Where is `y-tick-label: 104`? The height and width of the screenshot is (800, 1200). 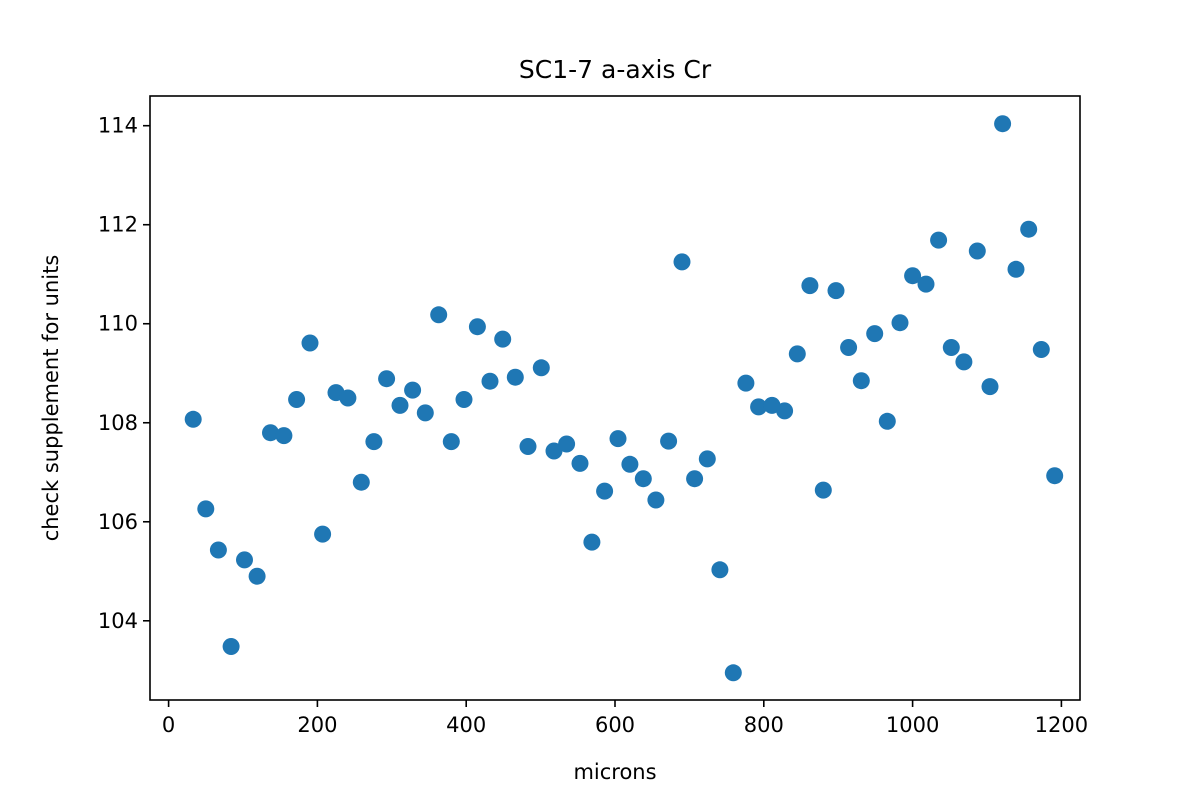
y-tick-label: 104 is located at coordinates (118, 621).